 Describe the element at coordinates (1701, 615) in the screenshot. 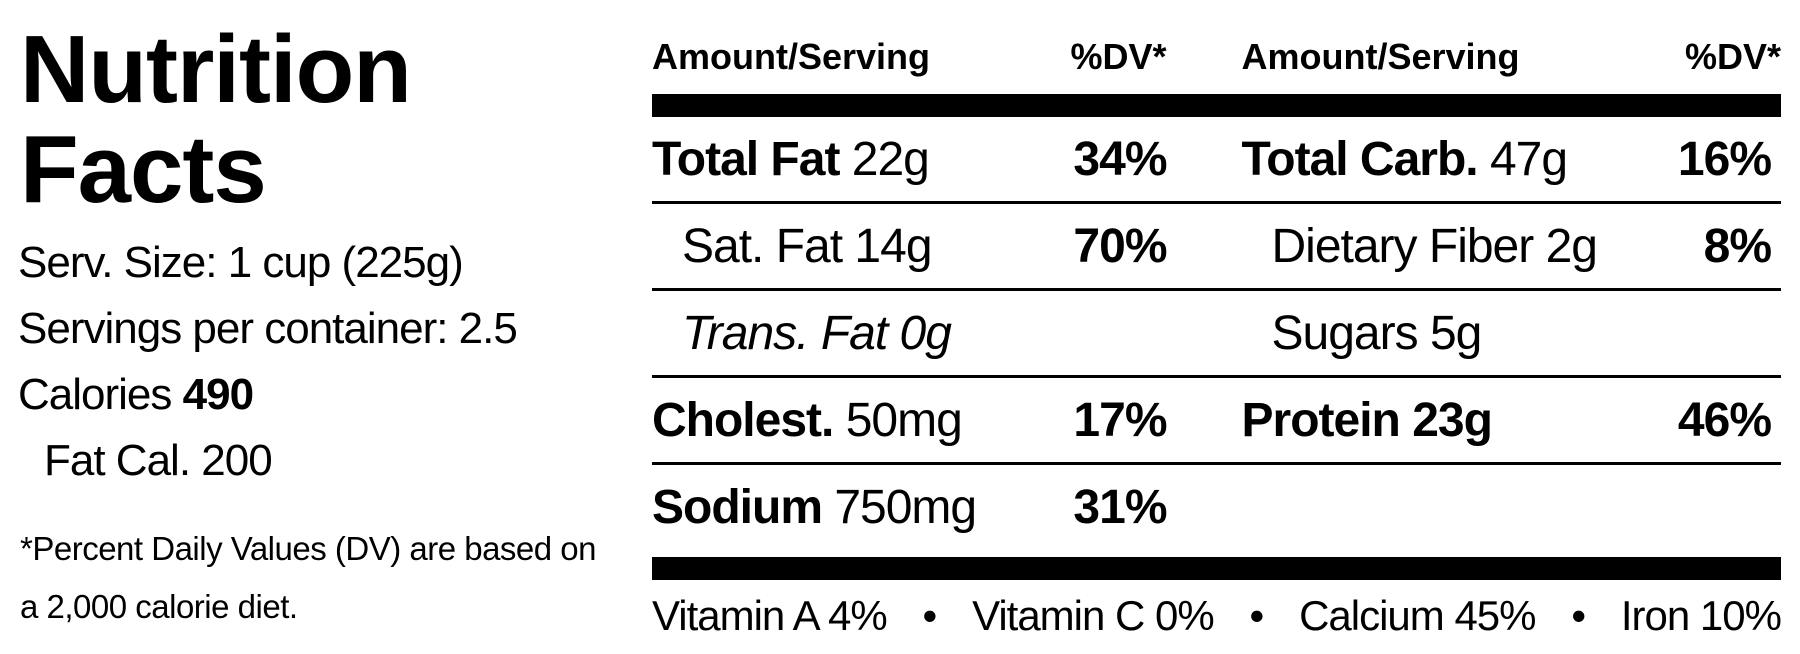

I see `vitamin: Iron 10%` at that location.